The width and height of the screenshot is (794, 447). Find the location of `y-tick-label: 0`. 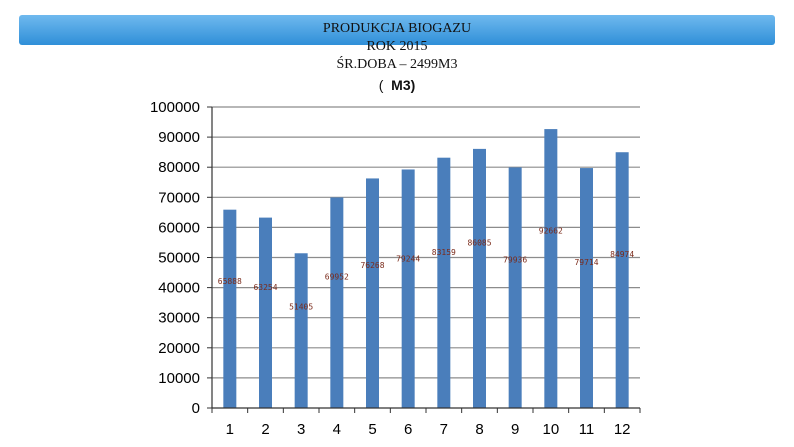

y-tick-label: 0 is located at coordinates (196, 408).